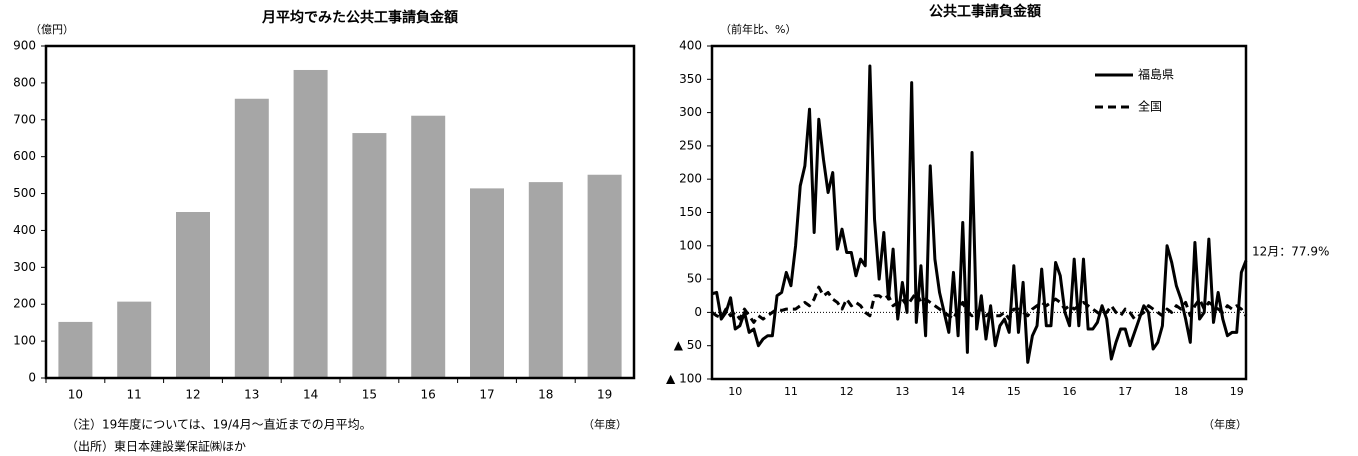 Image resolution: width=1358 pixels, height=456 pixels. Describe the element at coordinates (688, 345) in the screenshot. I see `y-tick-label: ▲ 50` at that location.